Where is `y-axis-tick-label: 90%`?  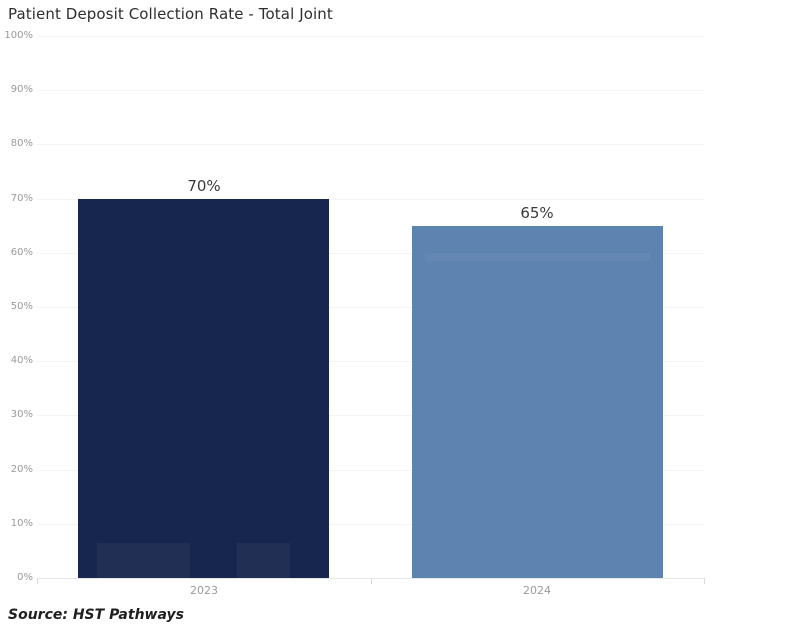 y-axis-tick-label: 90% is located at coordinates (21, 89).